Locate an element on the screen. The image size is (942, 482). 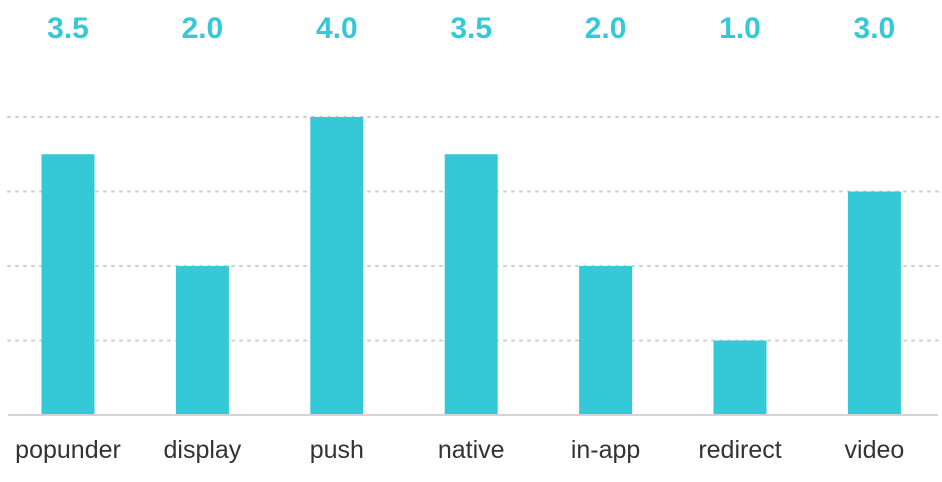
value-label-popunder: 3.5 is located at coordinates (68, 28).